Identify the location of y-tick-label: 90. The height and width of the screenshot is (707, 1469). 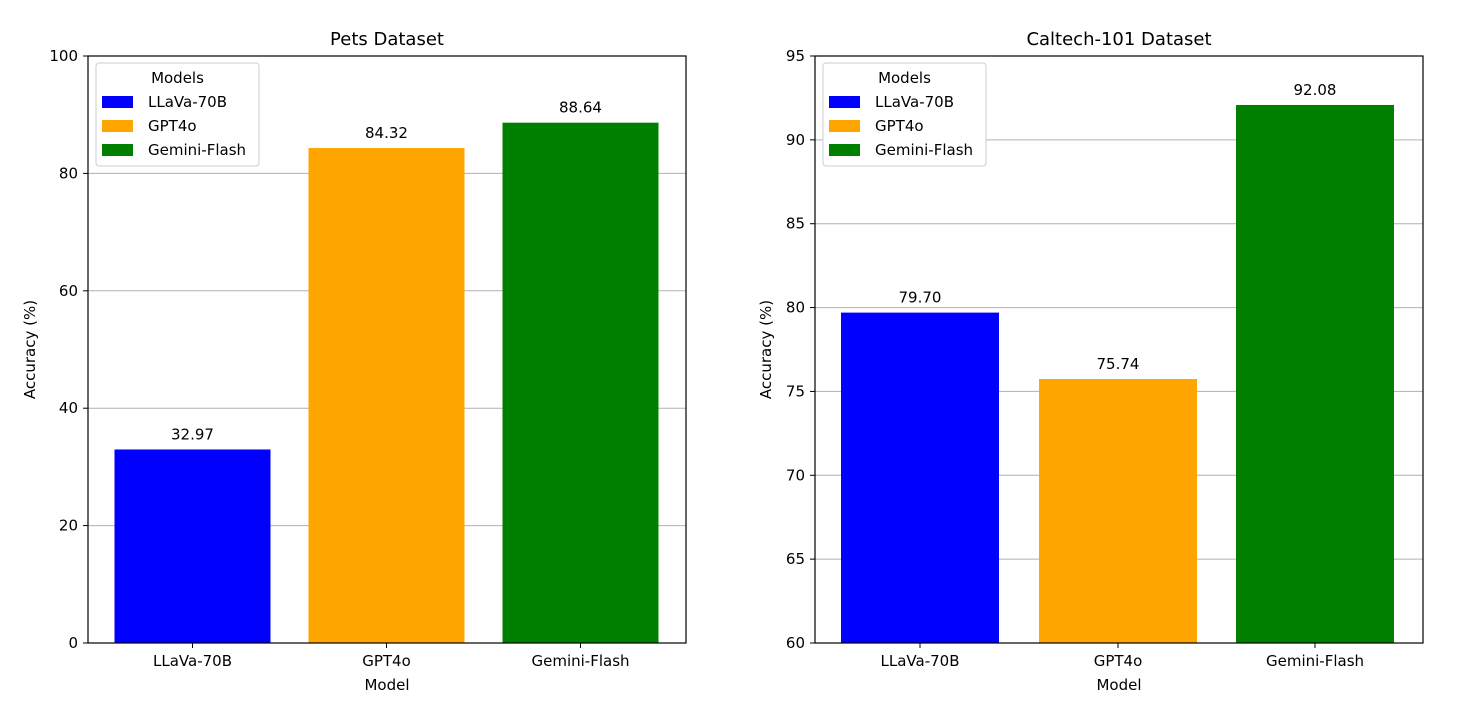
(795, 140).